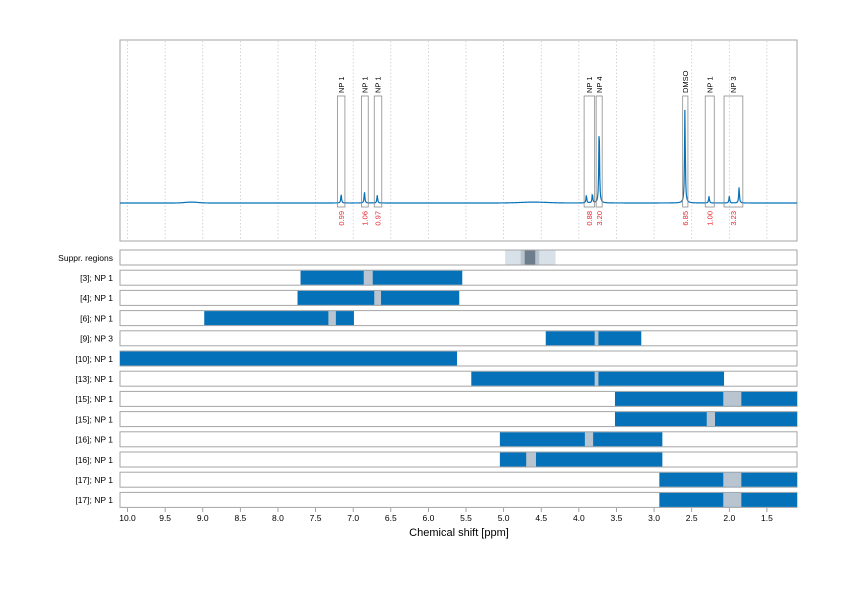 This screenshot has height=600, width=842. Describe the element at coordinates (278, 518) in the screenshot. I see `x-tick-label: 8.0` at that location.